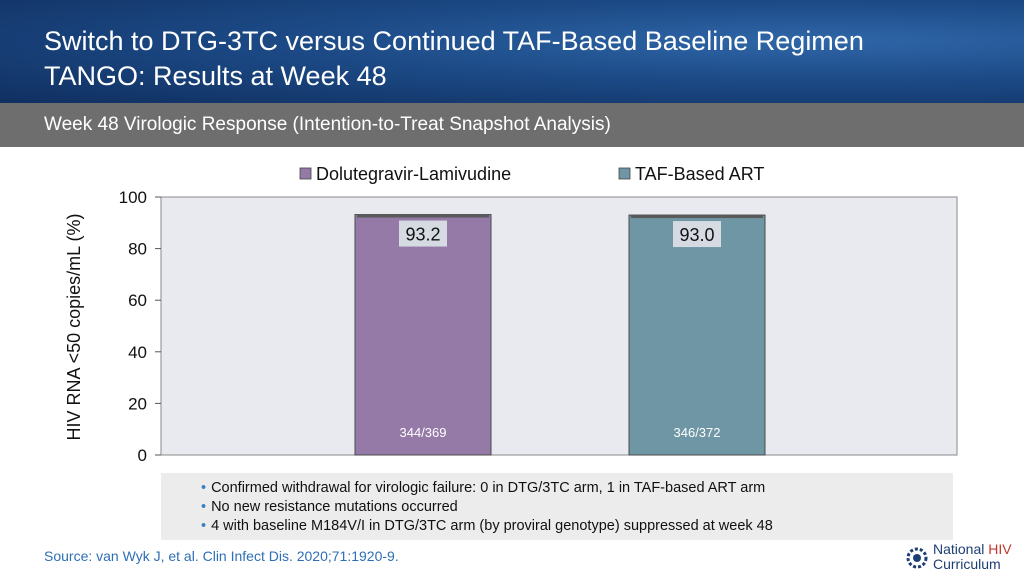 This screenshot has height=576, width=1024. Describe the element at coordinates (137, 403) in the screenshot. I see `y-tick-label: 20` at that location.